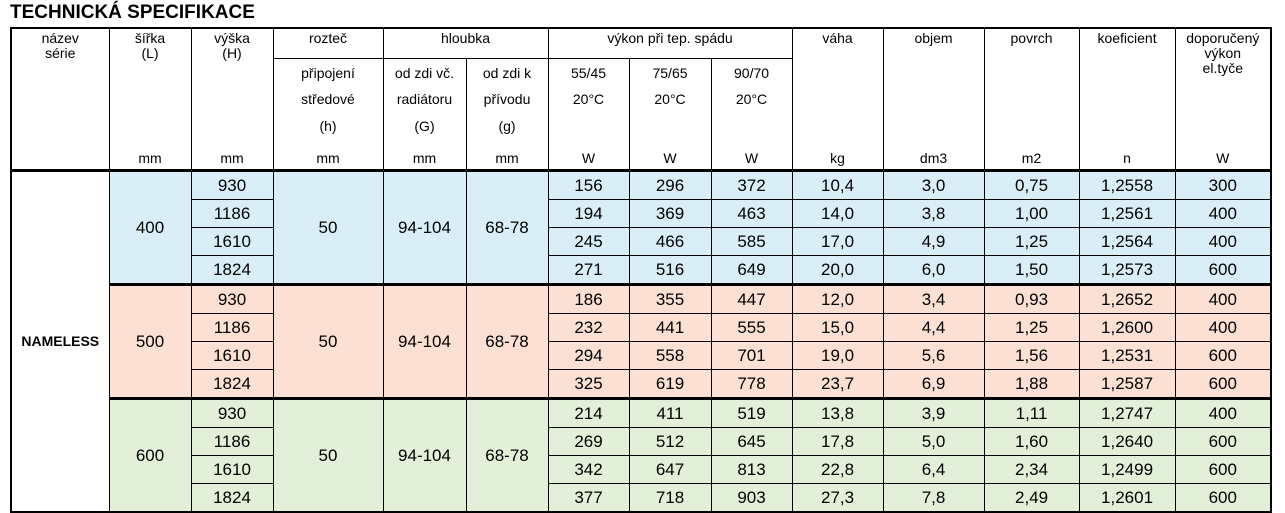 The height and width of the screenshot is (513, 1285). I want to click on cell: 20,0, so click(837, 270).